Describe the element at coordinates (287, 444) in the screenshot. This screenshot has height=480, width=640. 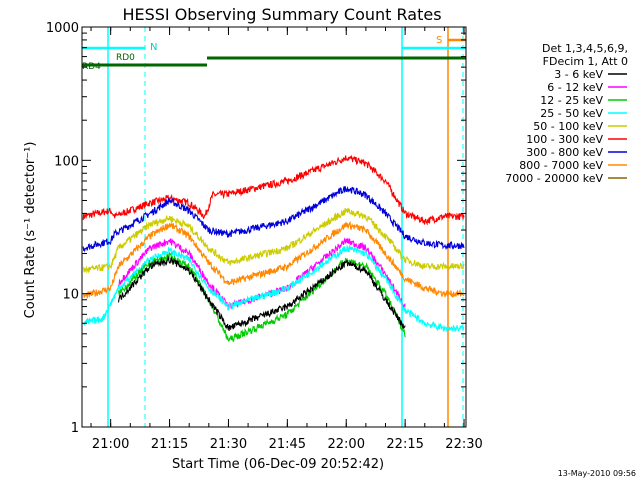
I see `x-tick-label-3: 21:45` at that location.